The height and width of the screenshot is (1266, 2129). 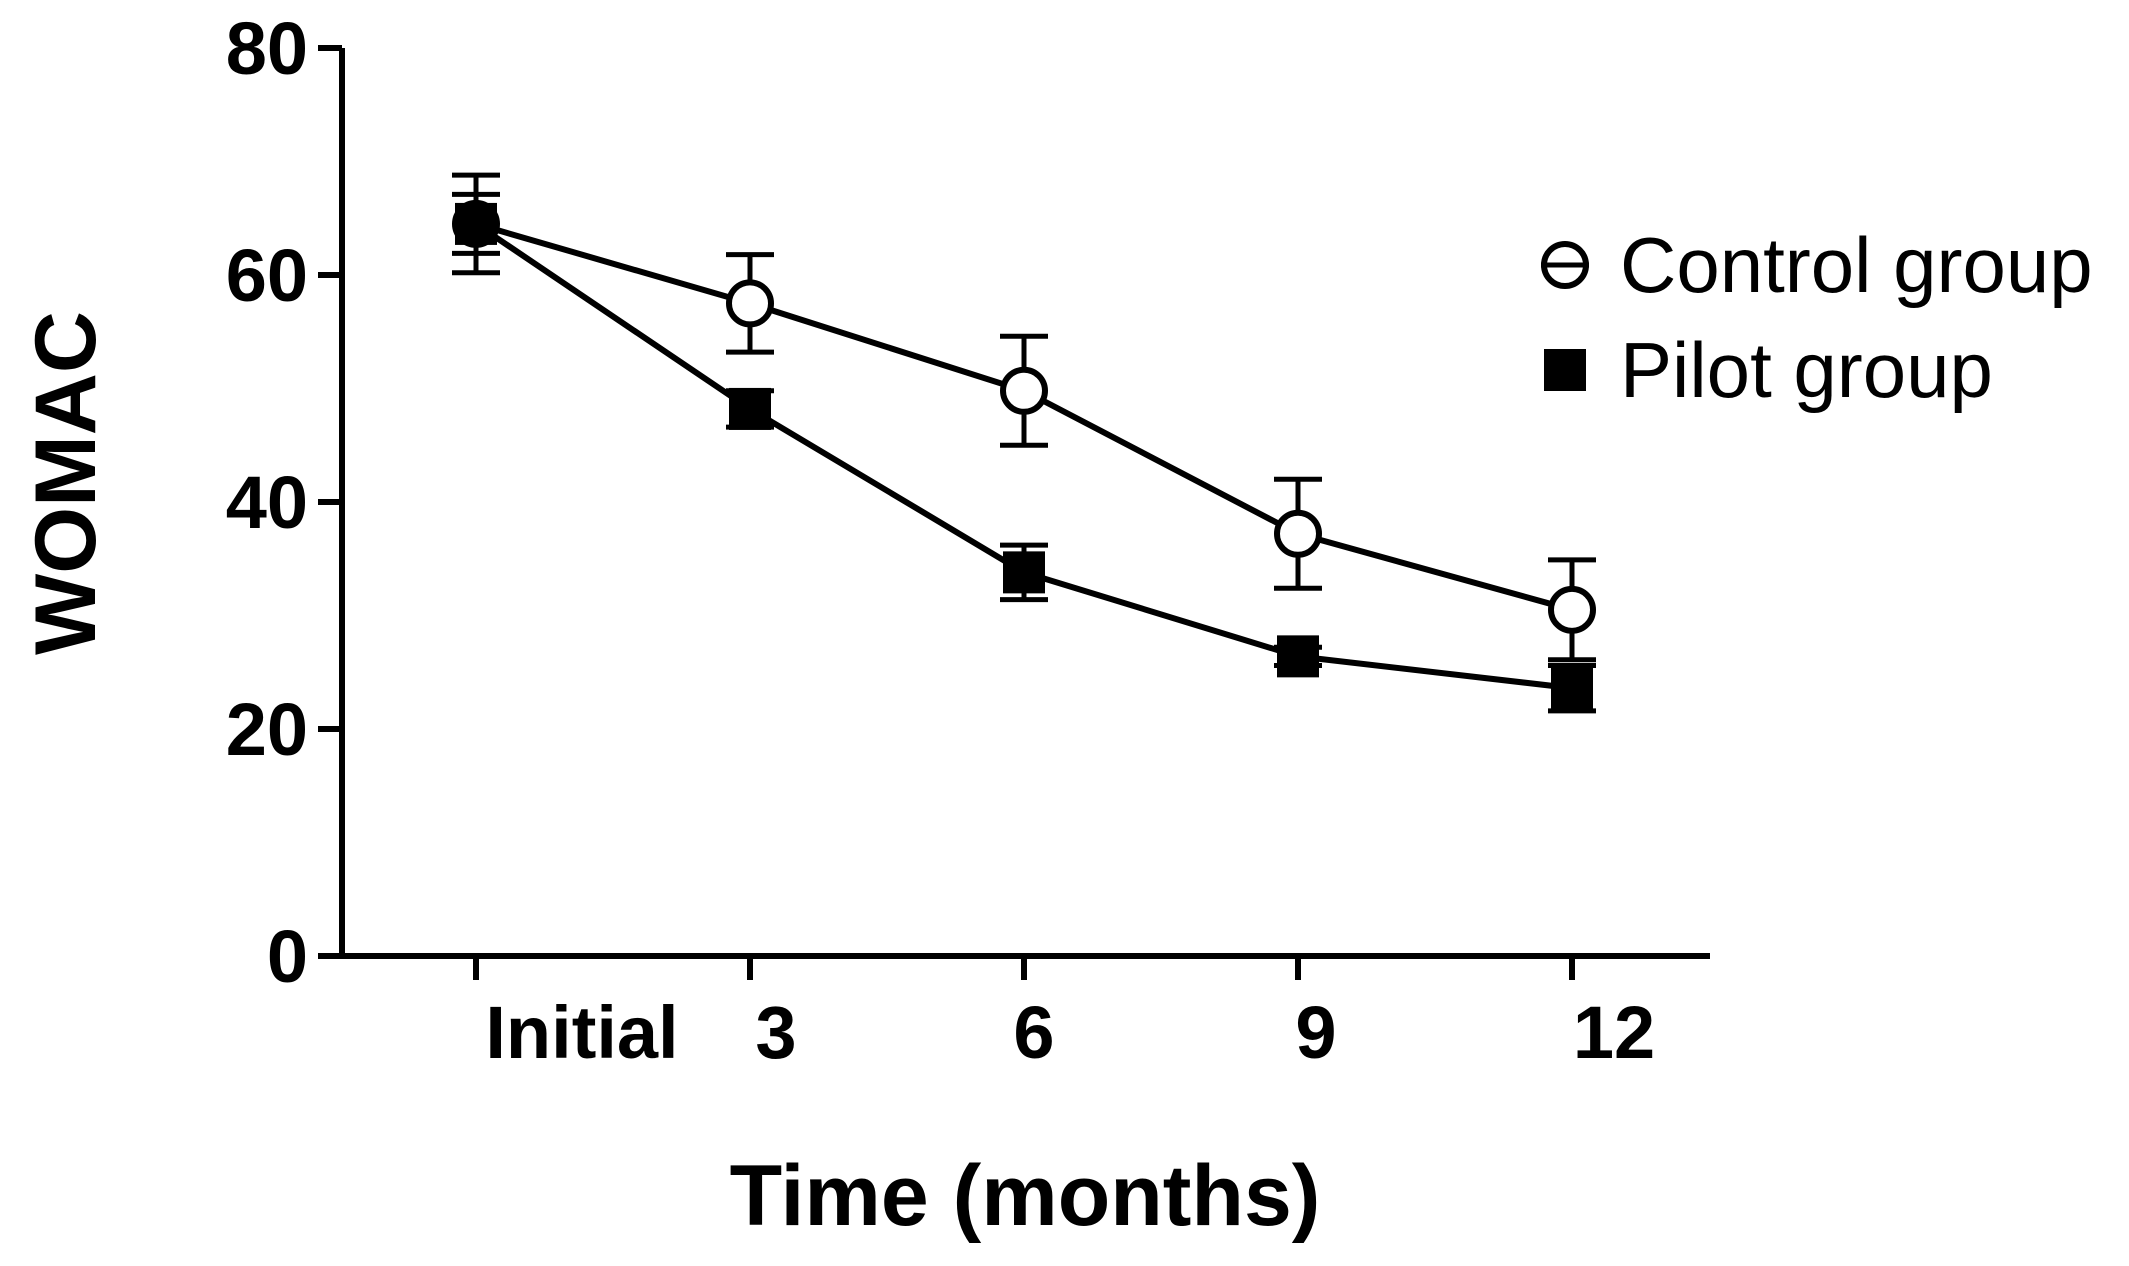 I want to click on legend-pilot-group-marker, so click(x=1565, y=370).